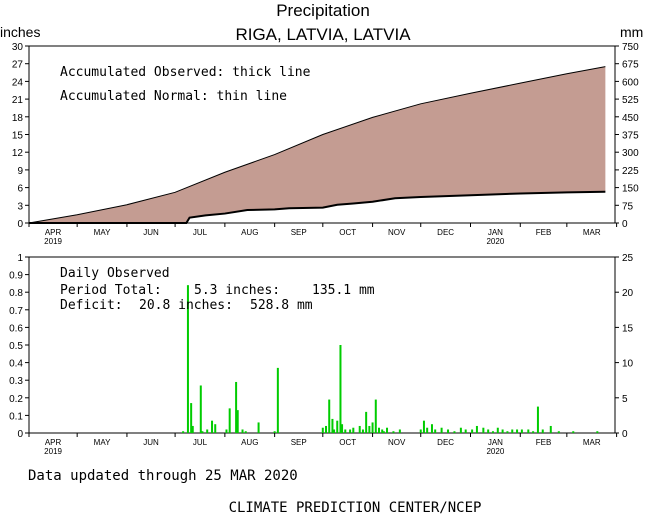 This screenshot has width=646, height=518. Describe the element at coordinates (397, 232) in the screenshot. I see `accum-month-label: NOV` at that location.